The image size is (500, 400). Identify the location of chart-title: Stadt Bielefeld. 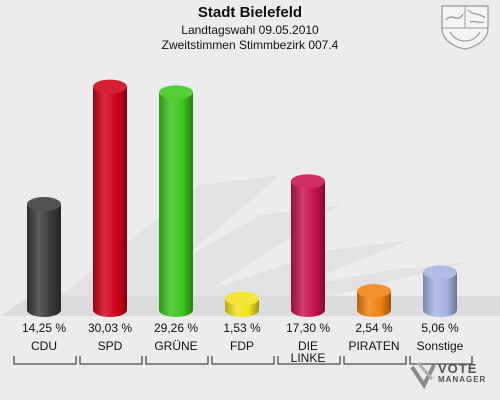
(250, 12).